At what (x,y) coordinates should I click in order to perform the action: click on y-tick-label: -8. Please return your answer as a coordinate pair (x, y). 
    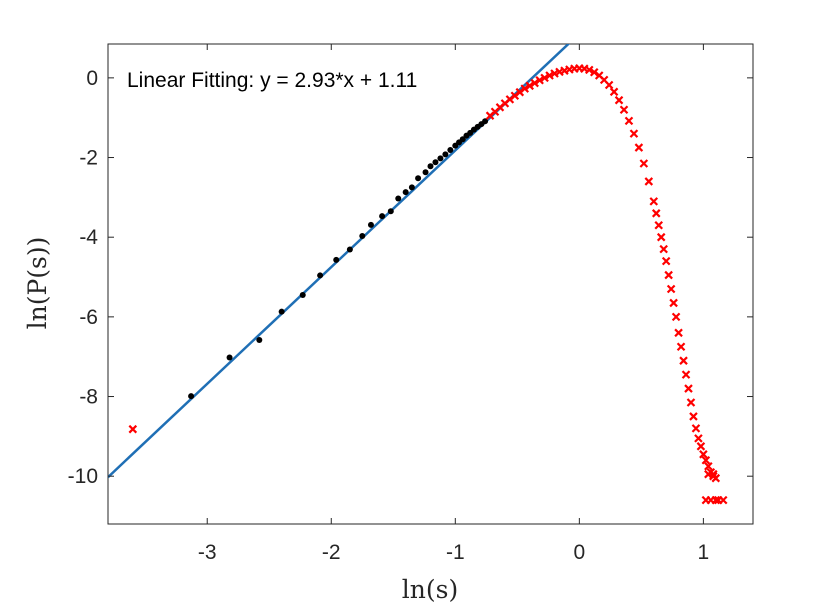
    Looking at the image, I should click on (88, 397).